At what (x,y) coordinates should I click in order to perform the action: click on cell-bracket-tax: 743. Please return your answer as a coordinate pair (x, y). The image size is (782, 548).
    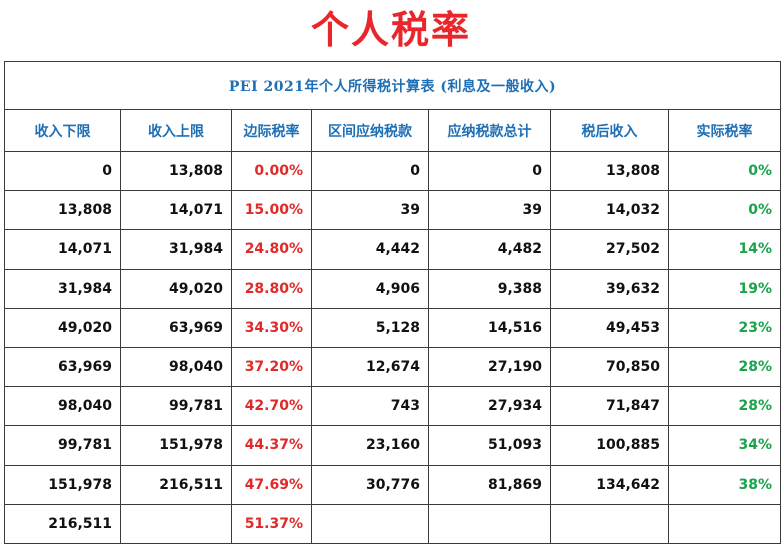
    Looking at the image, I should click on (370, 406).